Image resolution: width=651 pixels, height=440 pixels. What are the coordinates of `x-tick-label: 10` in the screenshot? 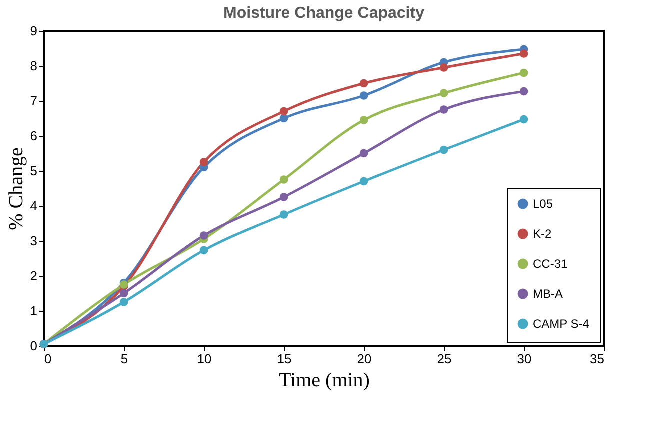 It's located at (204, 359).